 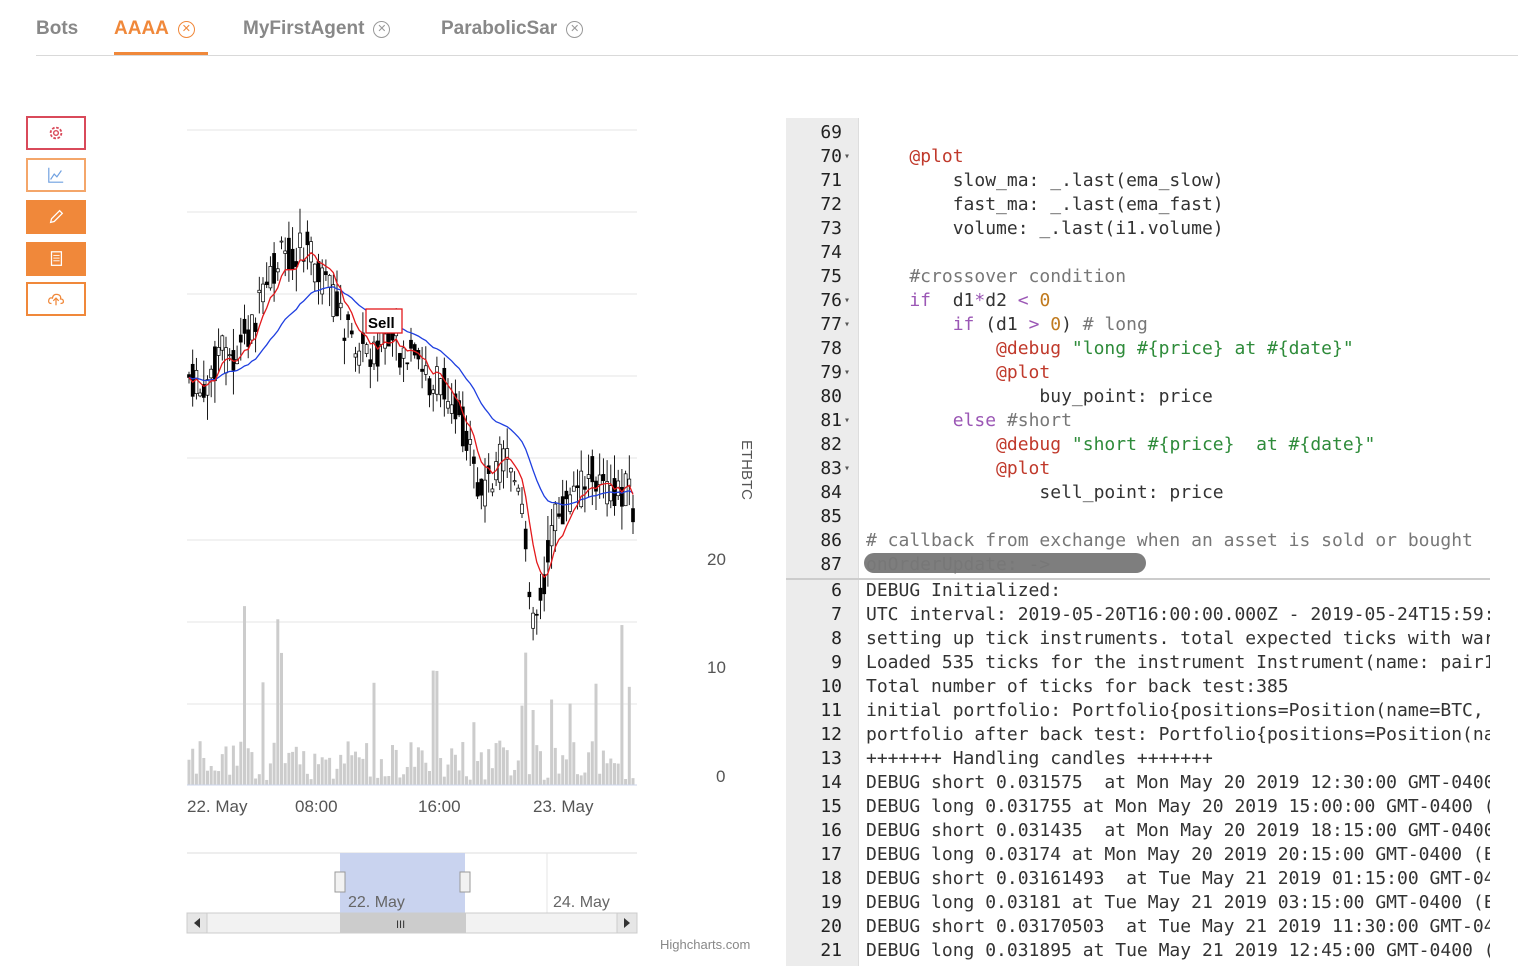 What do you see at coordinates (716, 667) in the screenshot?
I see `y-tick-label: 10` at bounding box center [716, 667].